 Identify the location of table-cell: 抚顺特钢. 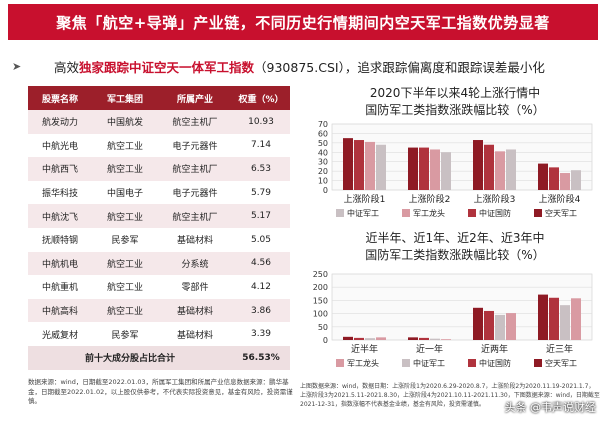
(59, 241).